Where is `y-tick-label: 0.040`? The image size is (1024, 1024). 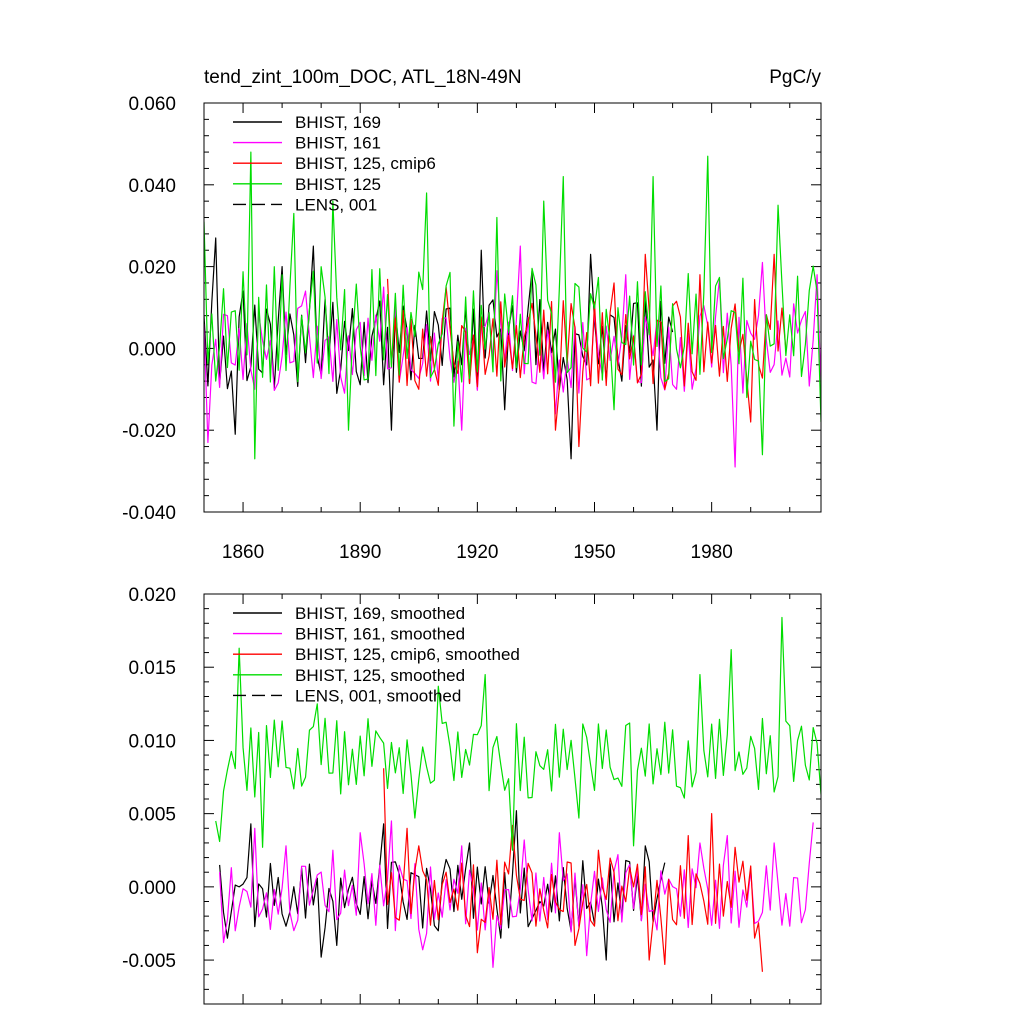
y-tick-label: 0.040 is located at coordinates (152, 186).